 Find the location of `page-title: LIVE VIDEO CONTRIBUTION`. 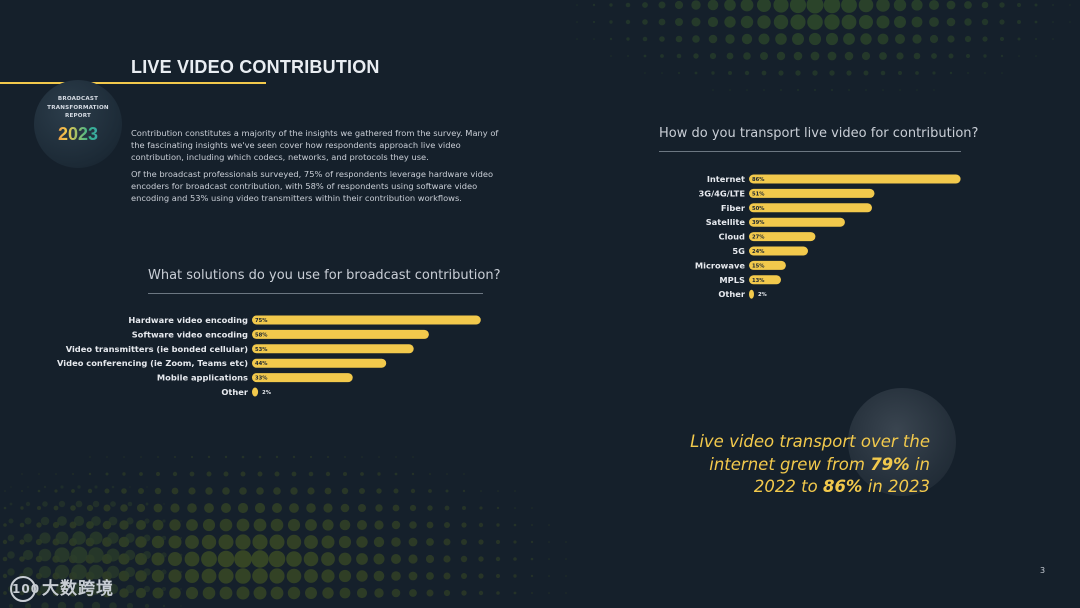

page-title: LIVE VIDEO CONTRIBUTION is located at coordinates (255, 67).